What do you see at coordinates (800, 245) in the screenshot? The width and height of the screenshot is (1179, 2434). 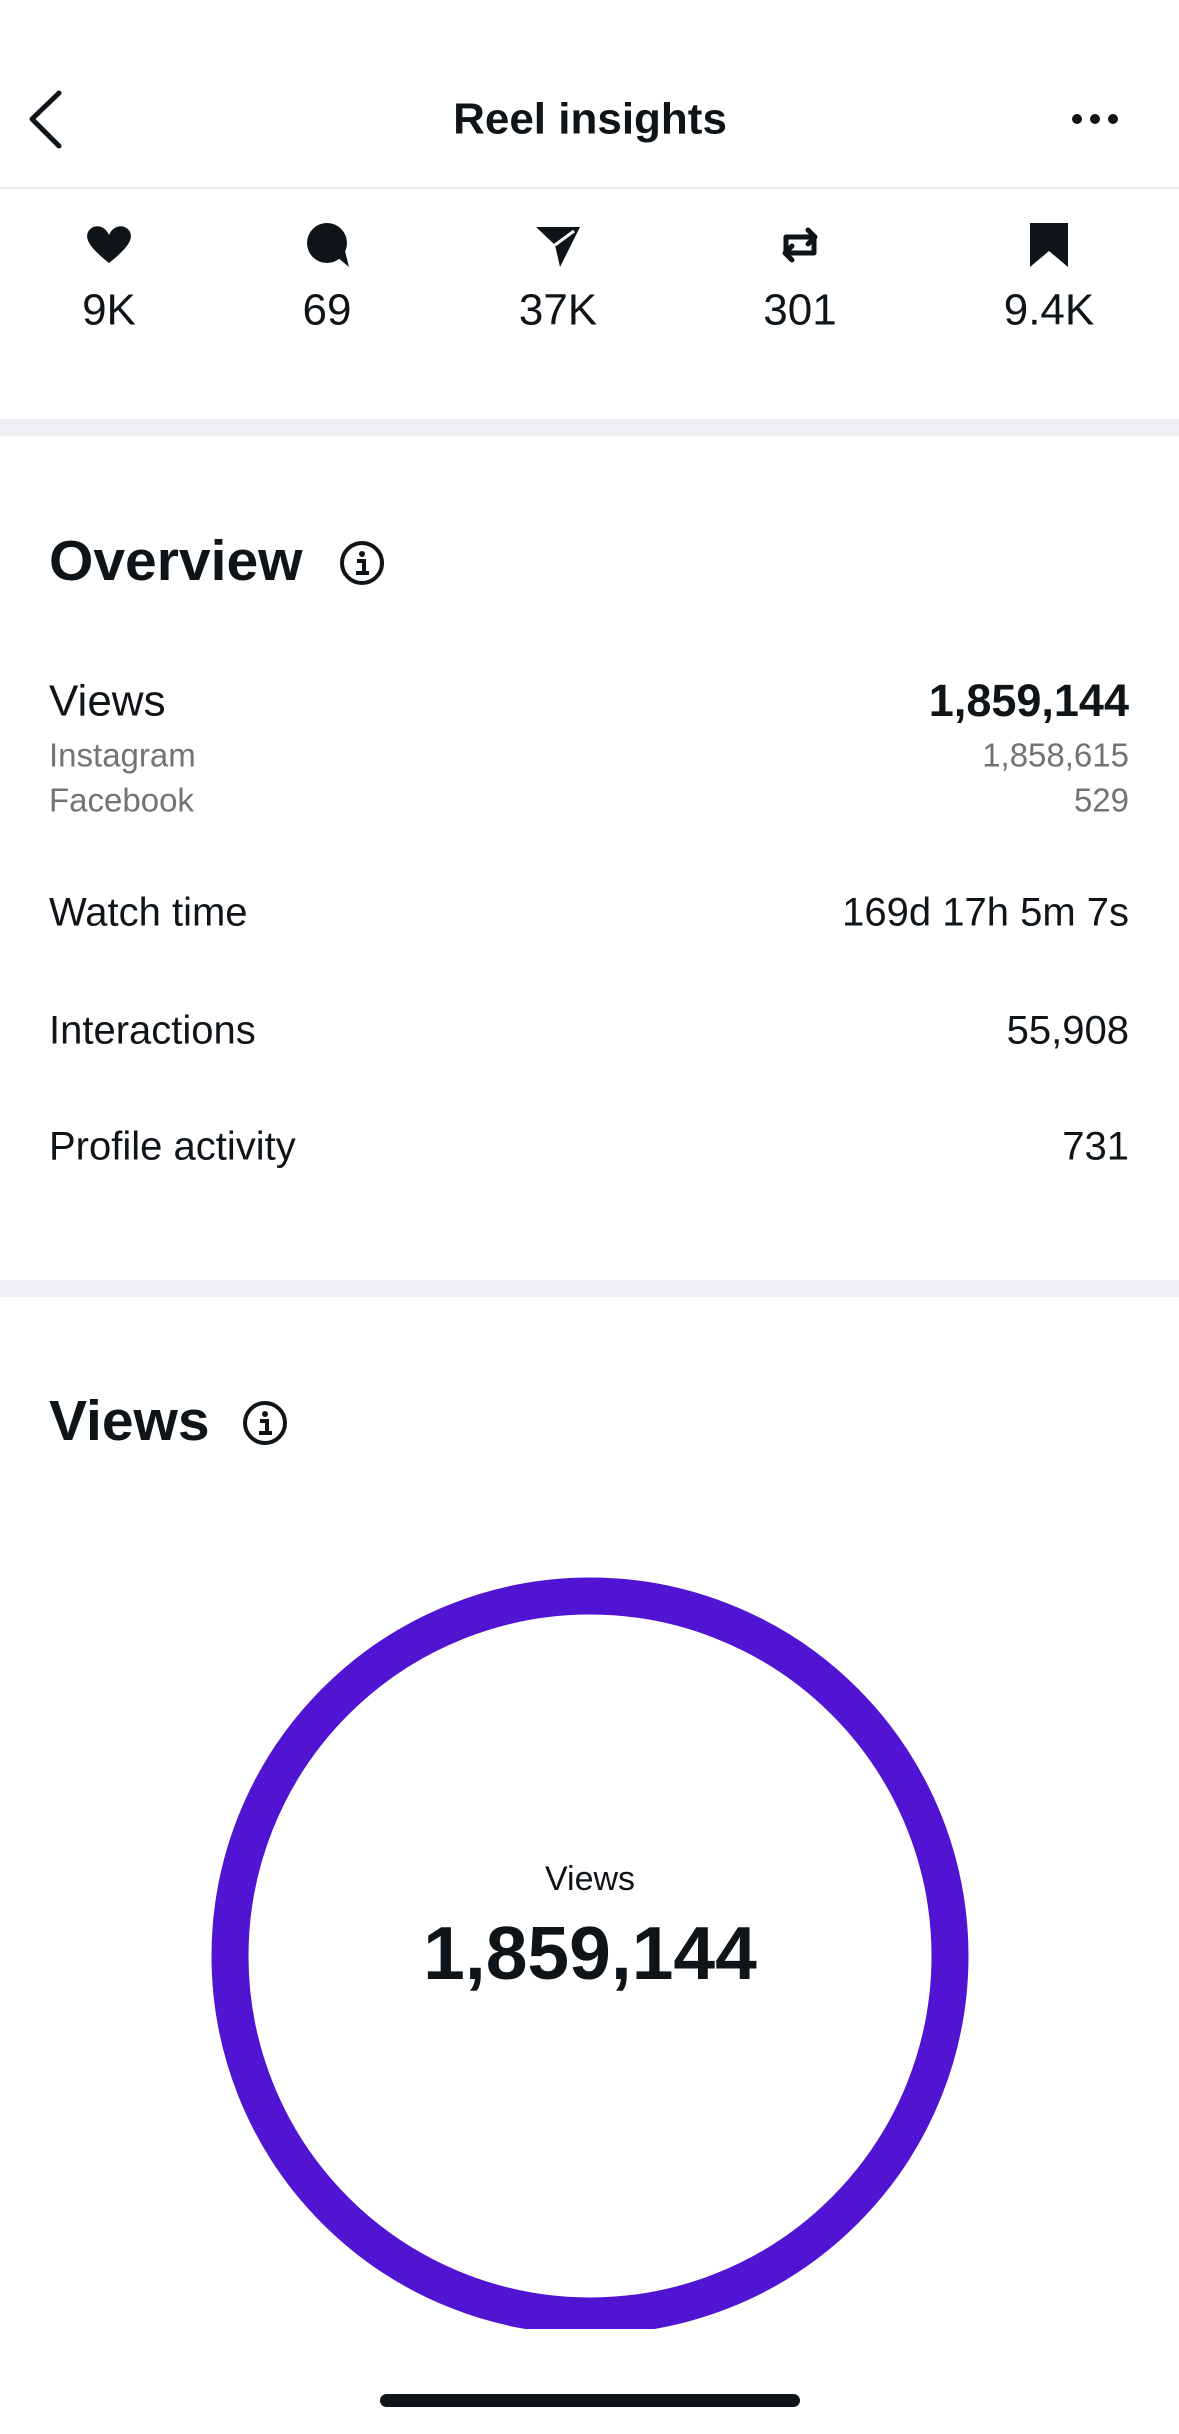 I see `repost-icon` at bounding box center [800, 245].